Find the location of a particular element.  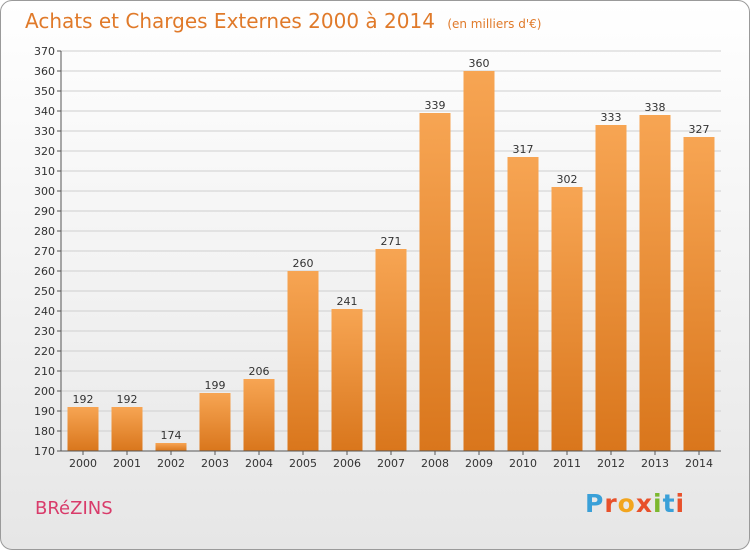

x-tick-label-2007: 2007 is located at coordinates (391, 463).